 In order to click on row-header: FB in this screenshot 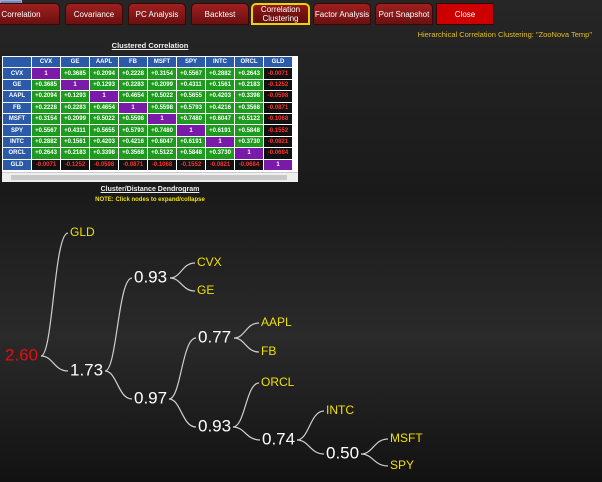, I will do `click(17, 107)`.